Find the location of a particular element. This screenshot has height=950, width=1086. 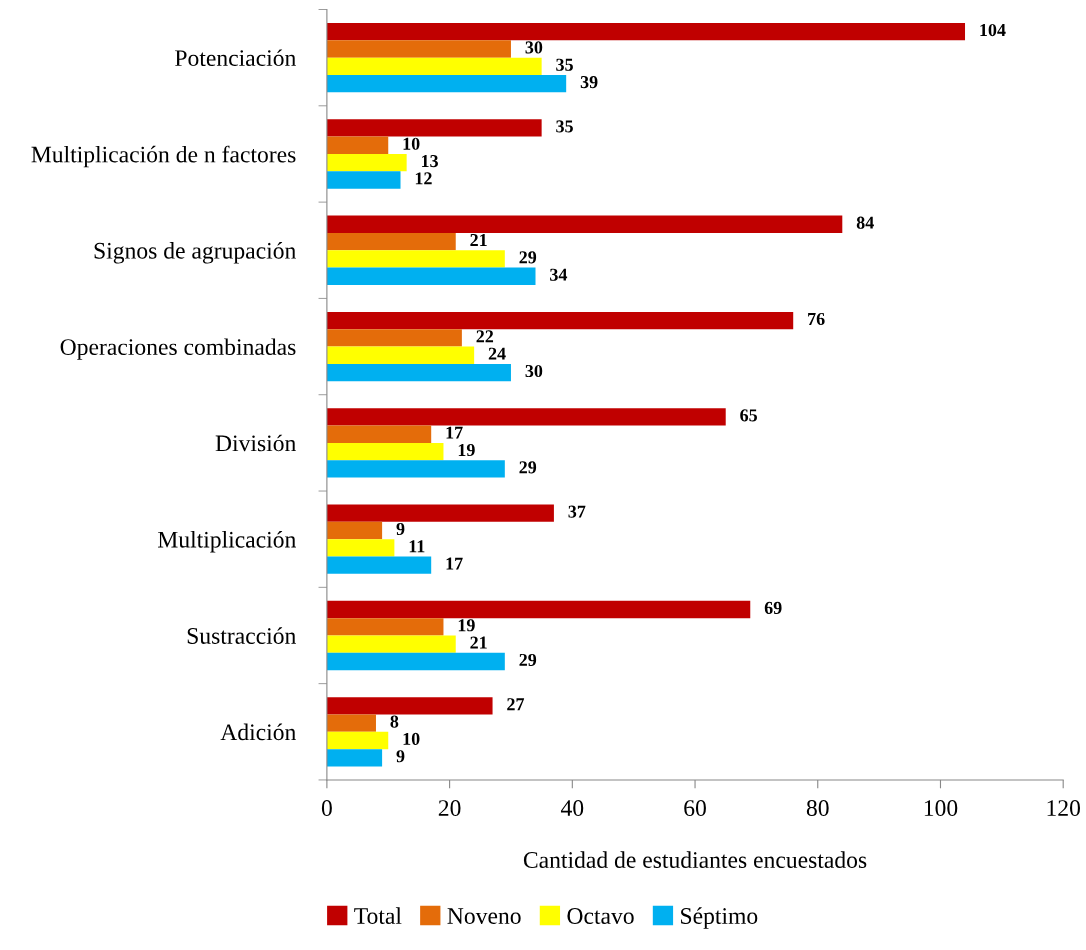

data-label: 104 is located at coordinates (993, 30).